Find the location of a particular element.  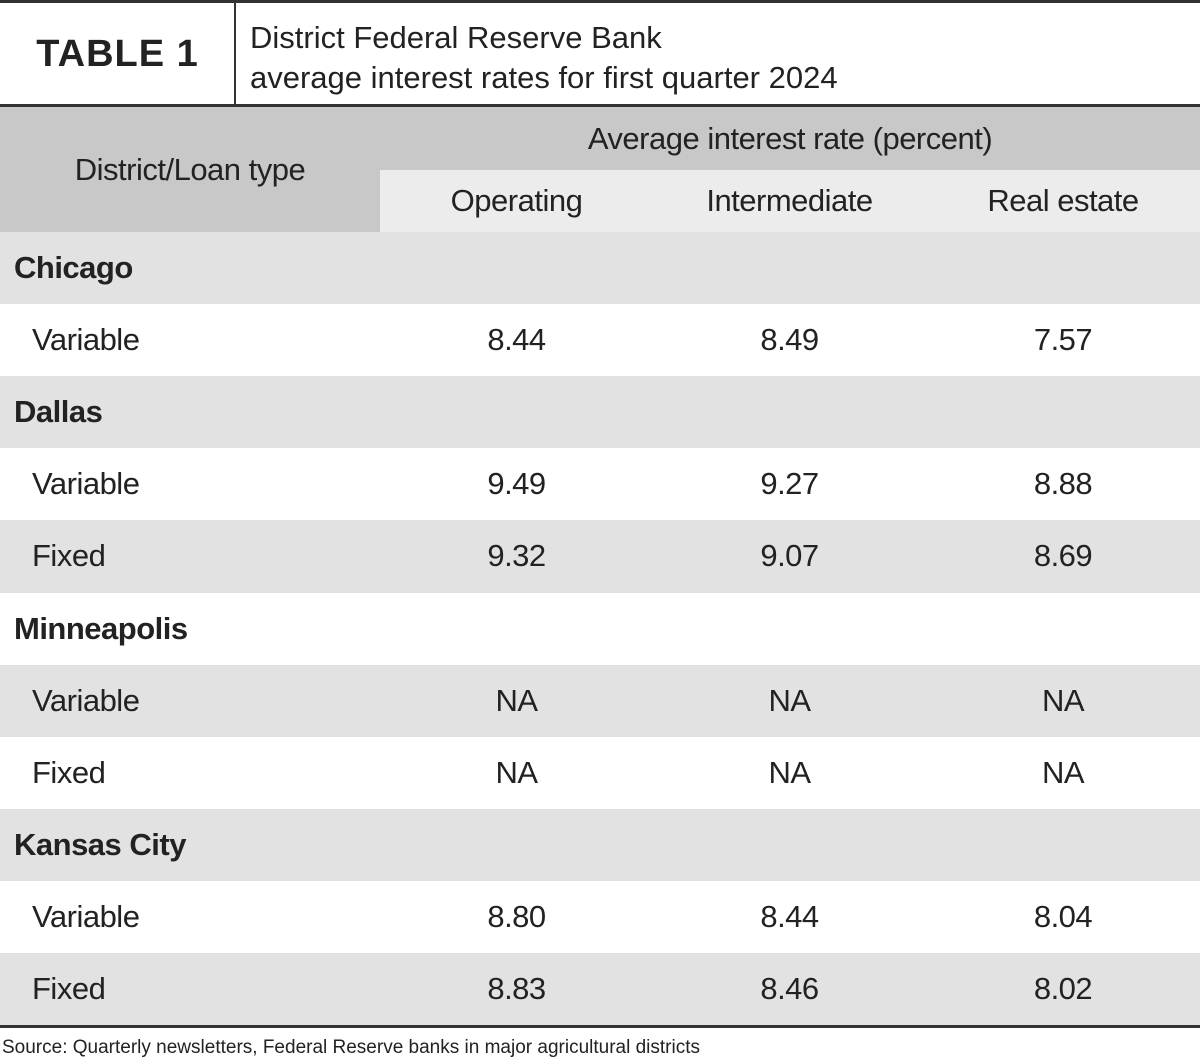

rate-cell: 8.69 is located at coordinates (1063, 556).